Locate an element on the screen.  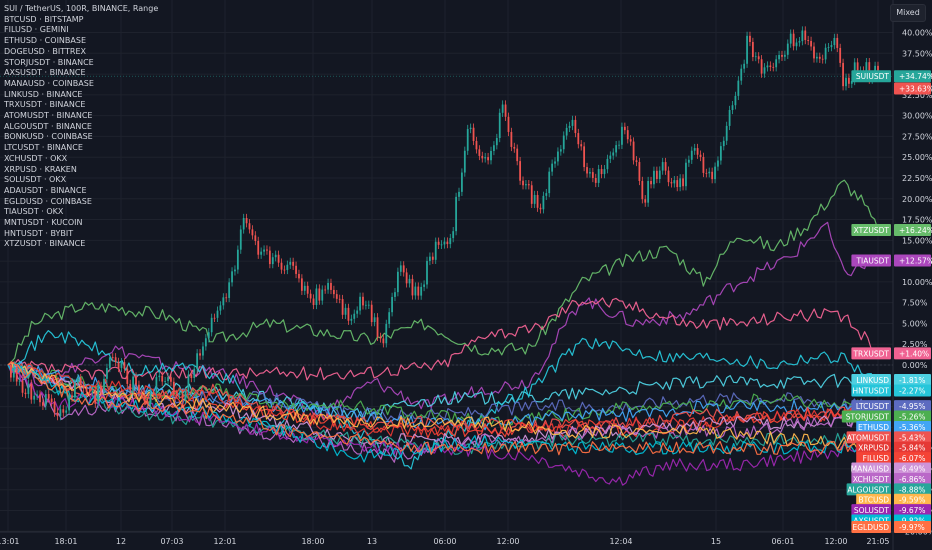
legend-item: XCHUSDT · OKX is located at coordinates (36, 158).